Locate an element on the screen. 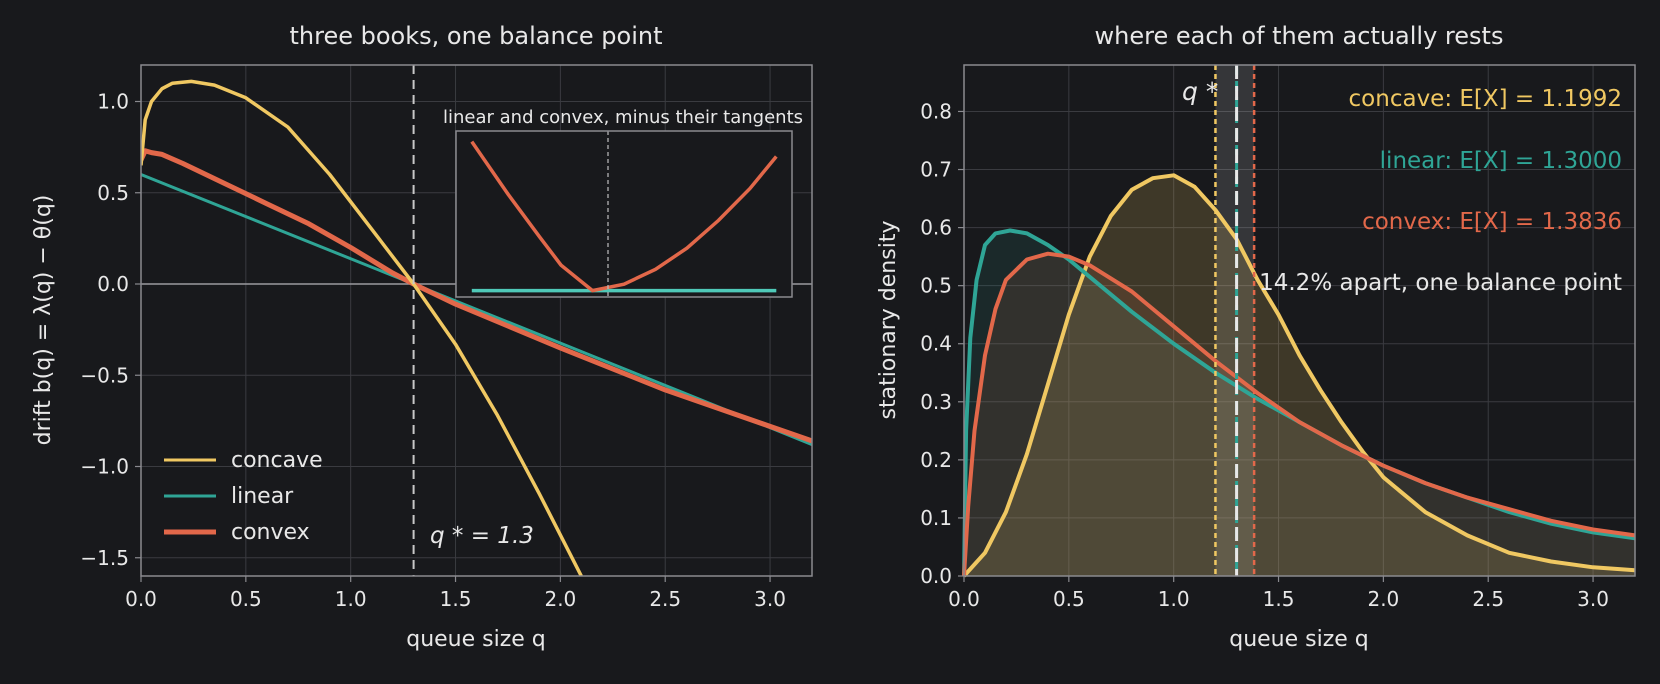 The width and height of the screenshot is (1660, 684). inset: linear and convex, minus their tangents is located at coordinates (623, 202).